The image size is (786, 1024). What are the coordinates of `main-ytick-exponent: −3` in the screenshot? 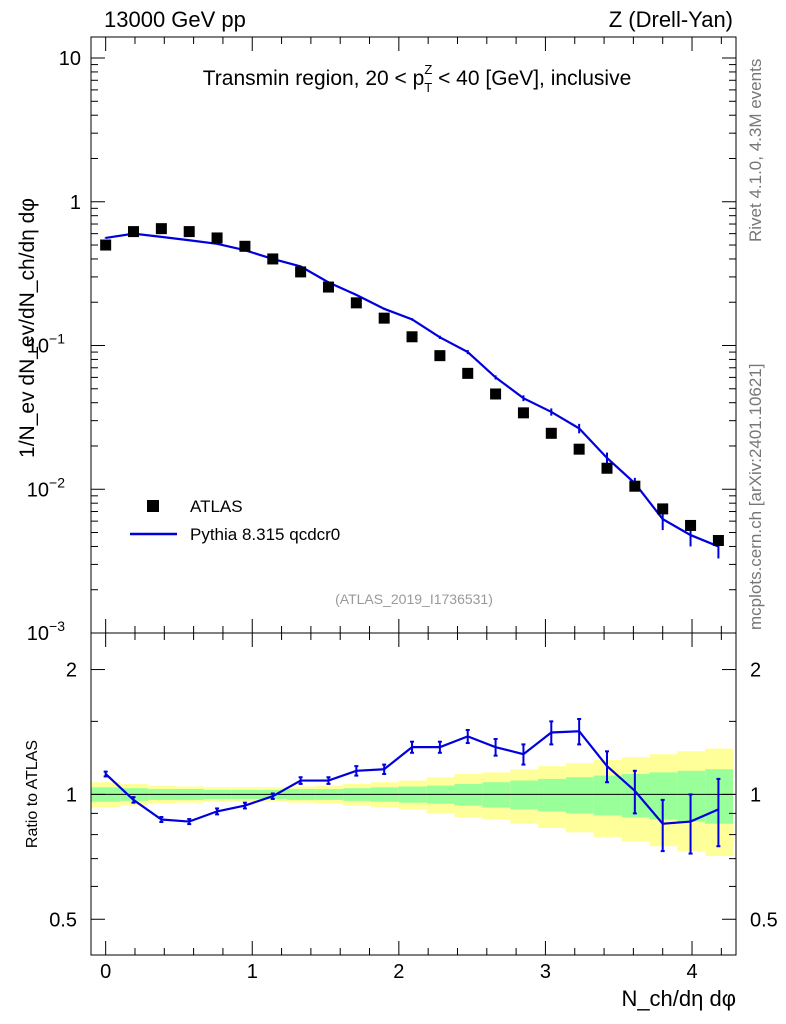 It's located at (57, 626).